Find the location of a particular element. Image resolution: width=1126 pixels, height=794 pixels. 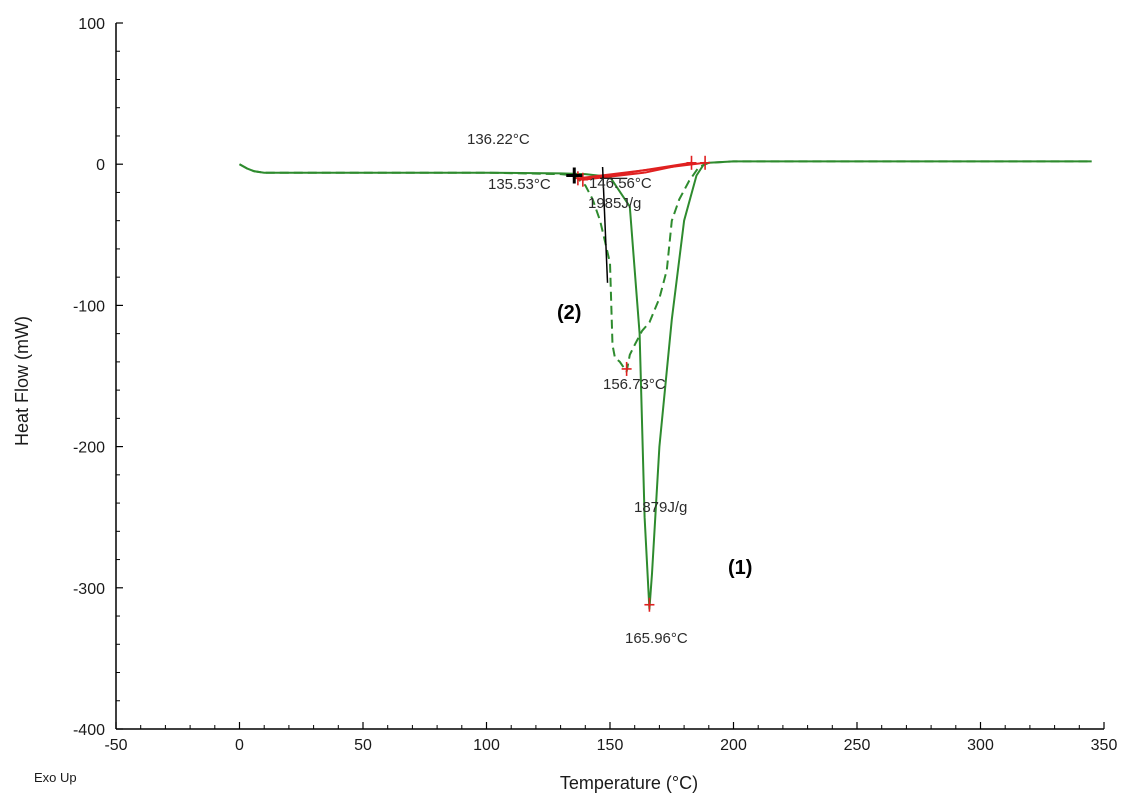

y-axis-title: Heat Flow (mW) is located at coordinates (22, 381).